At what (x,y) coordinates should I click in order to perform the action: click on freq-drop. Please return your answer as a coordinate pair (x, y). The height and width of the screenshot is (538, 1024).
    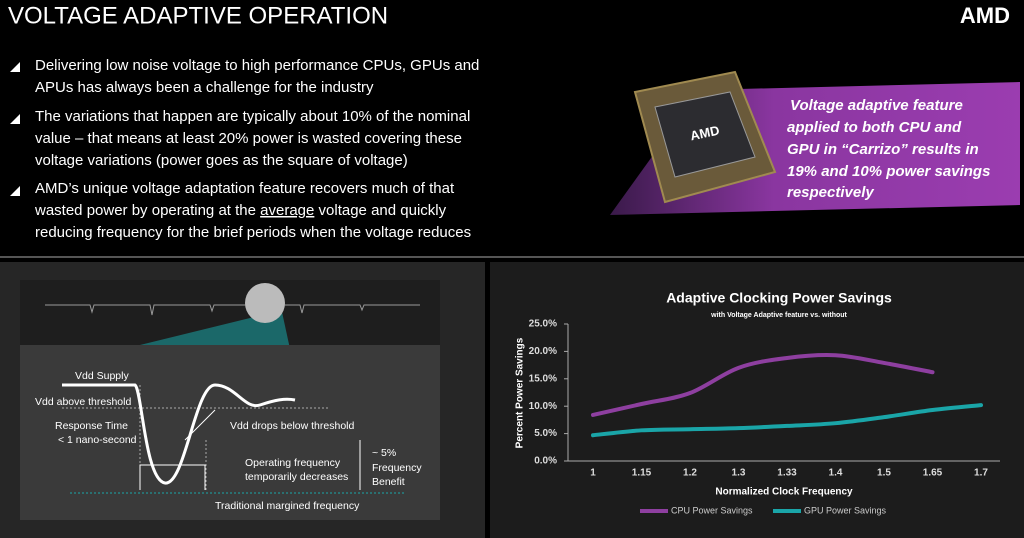
    Looking at the image, I should click on (172, 477).